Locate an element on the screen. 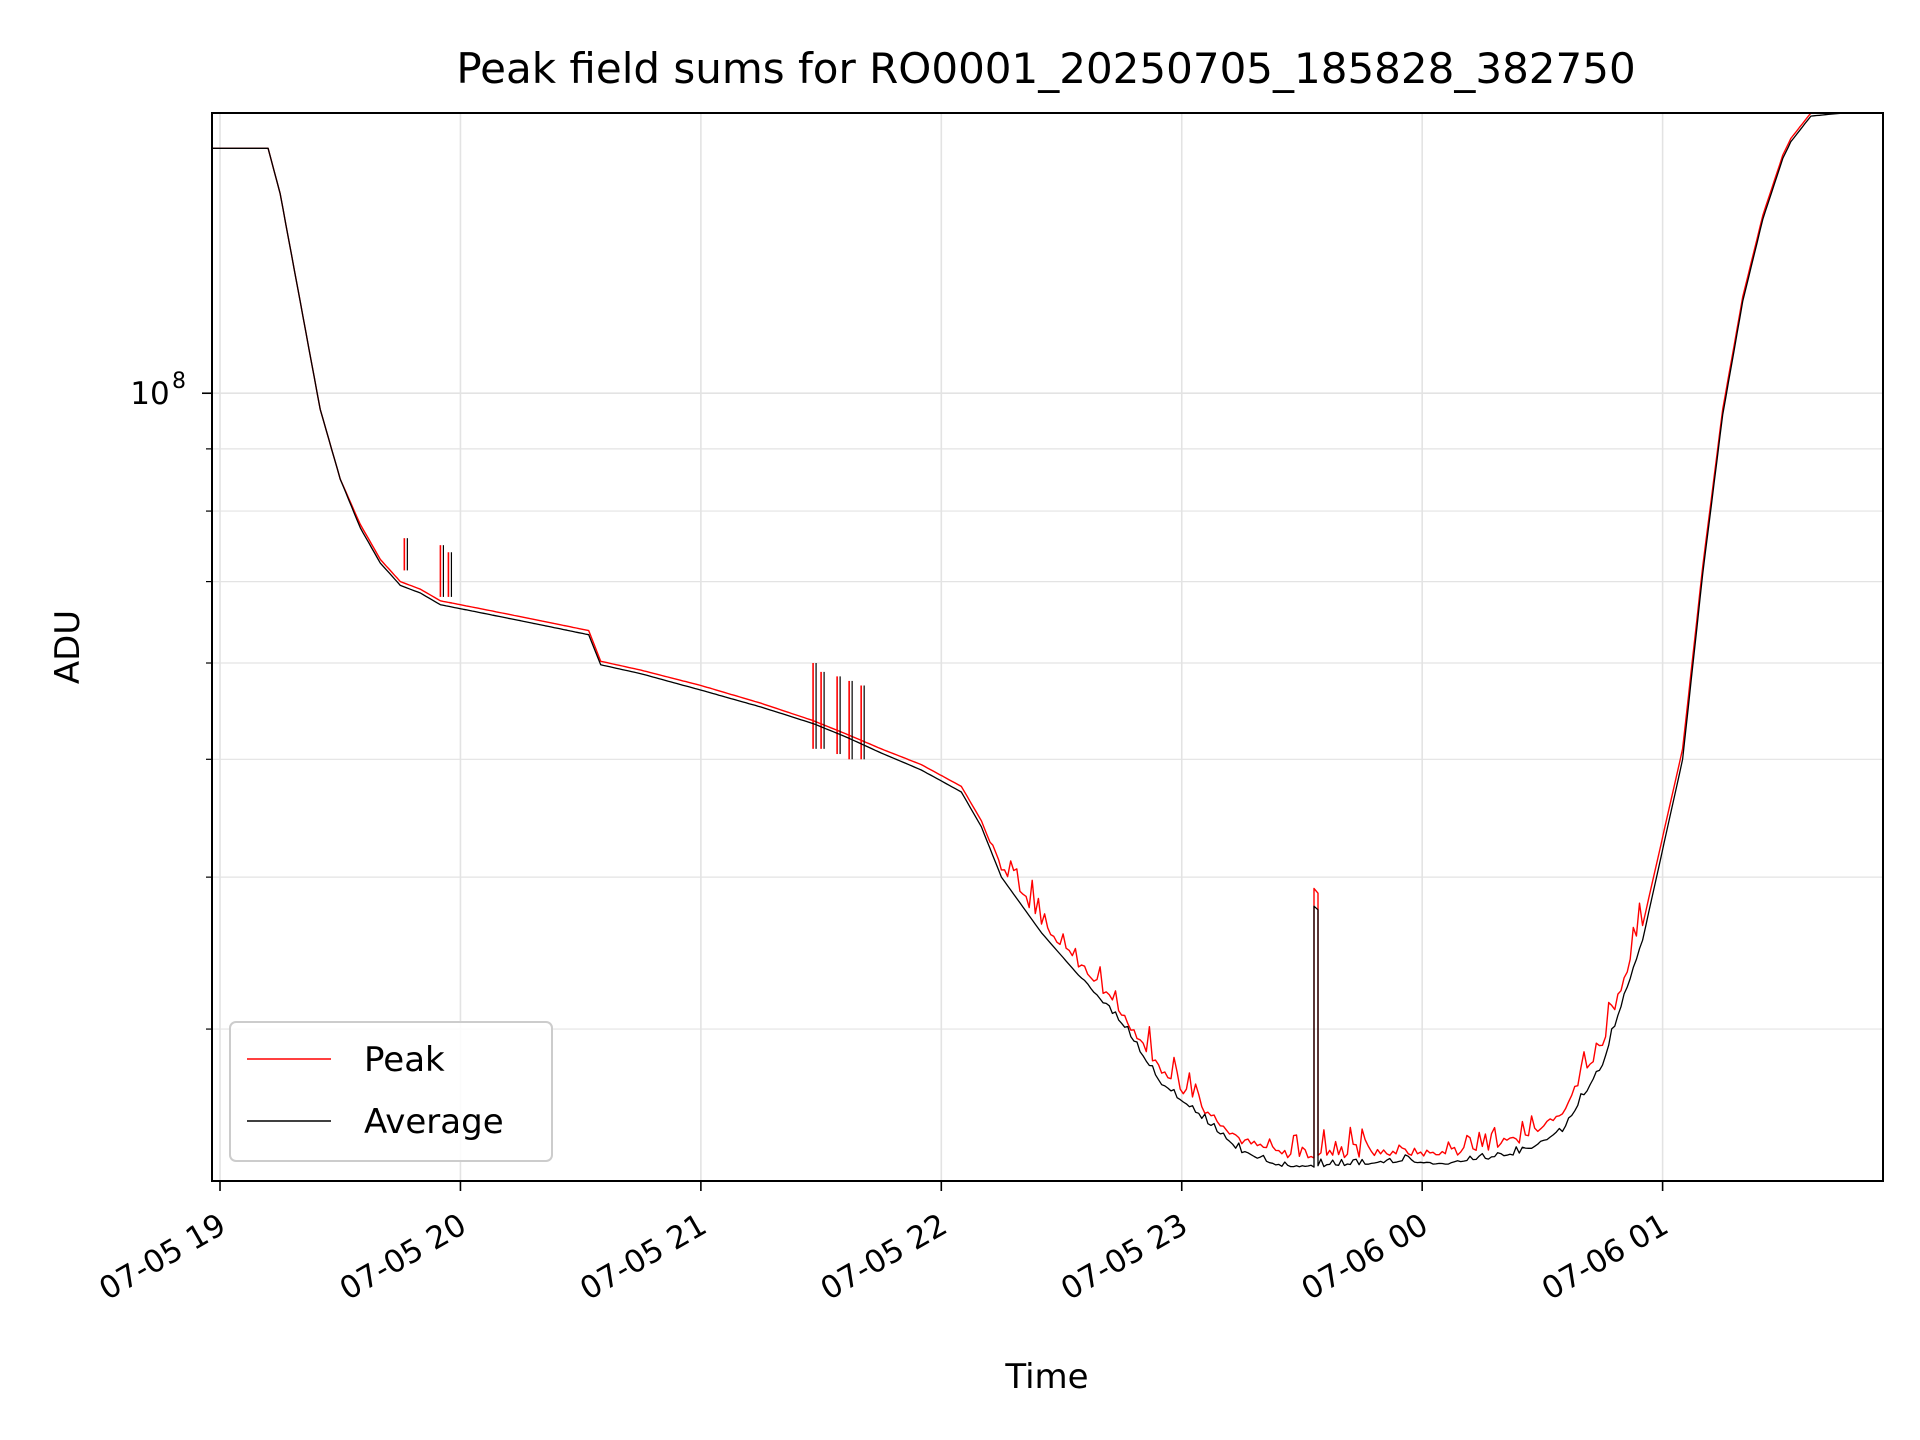 The height and width of the screenshot is (1440, 1920). legend: Peak Average is located at coordinates (391, 1091).